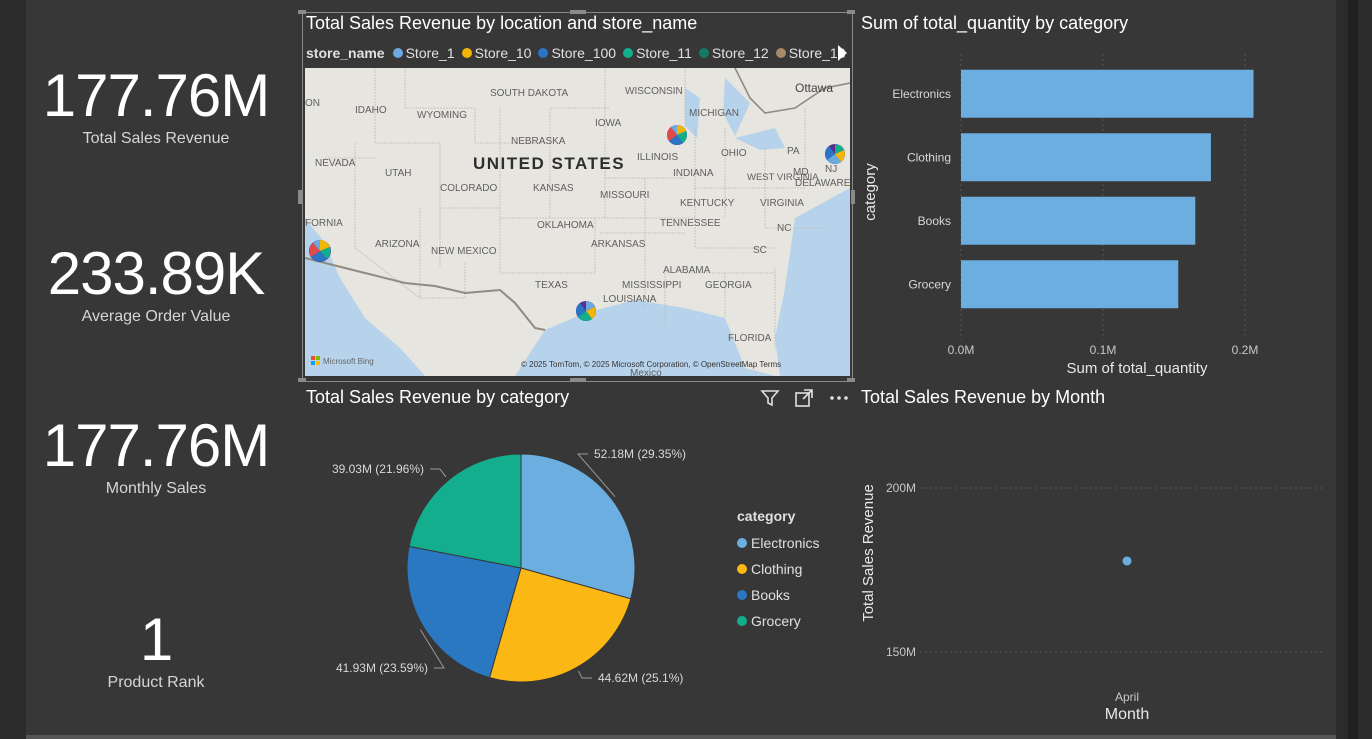 The height and width of the screenshot is (739, 1372). I want to click on map-label: MICHIGAN, so click(714, 113).